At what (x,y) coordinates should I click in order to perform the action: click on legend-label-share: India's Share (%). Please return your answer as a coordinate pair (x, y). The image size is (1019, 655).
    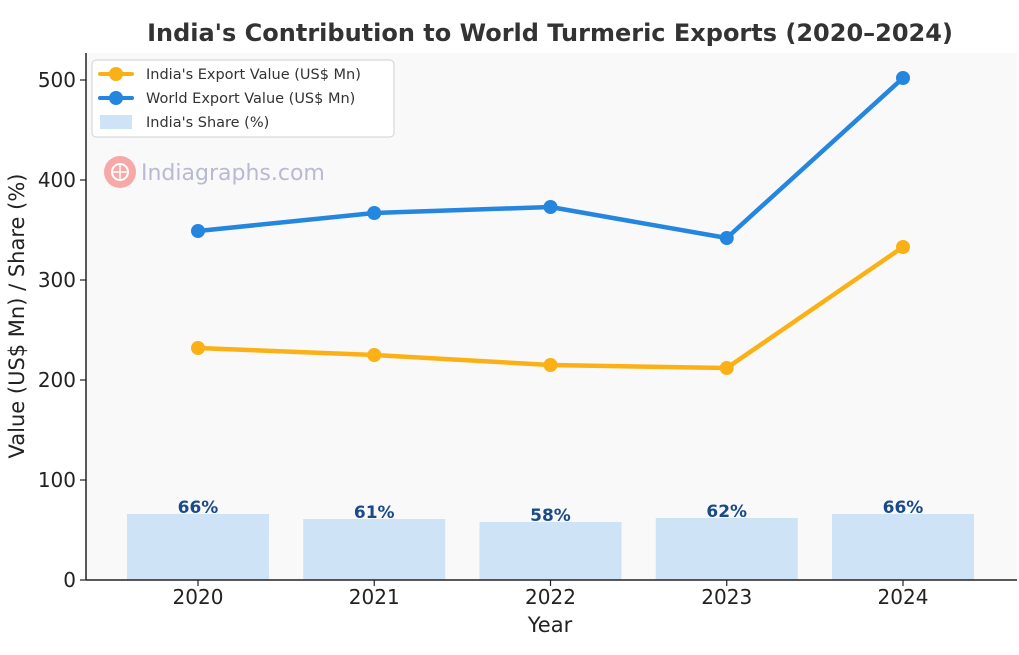
    Looking at the image, I should click on (207, 123).